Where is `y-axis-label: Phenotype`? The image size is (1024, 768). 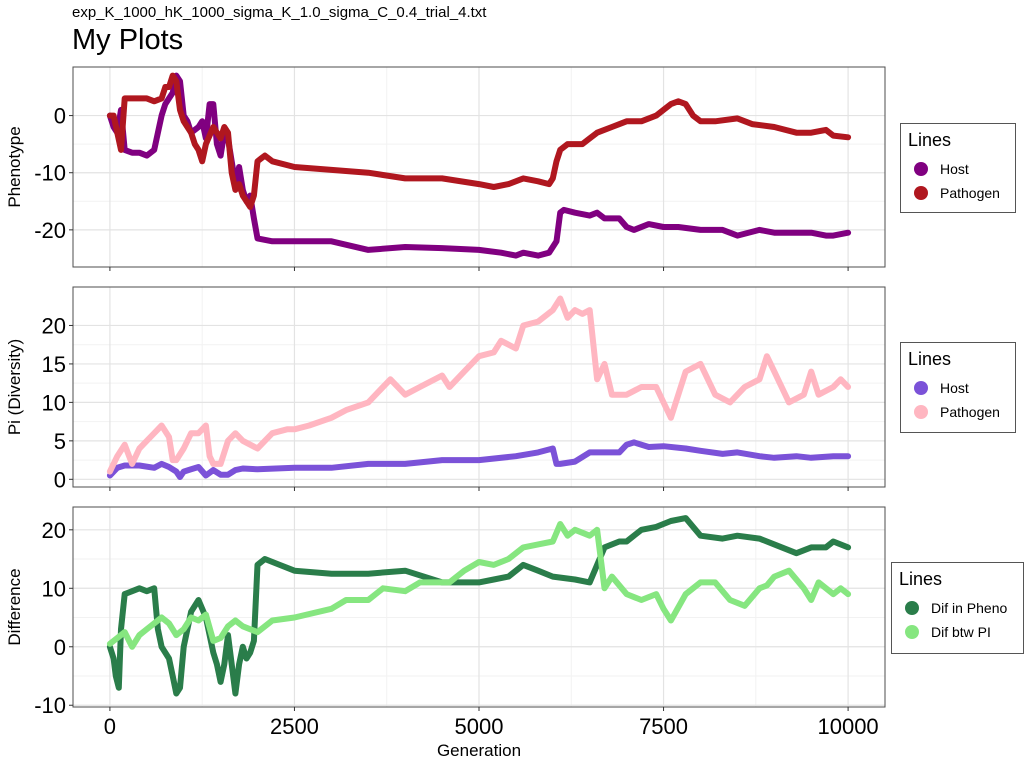
y-axis-label: Phenotype is located at coordinates (14, 166).